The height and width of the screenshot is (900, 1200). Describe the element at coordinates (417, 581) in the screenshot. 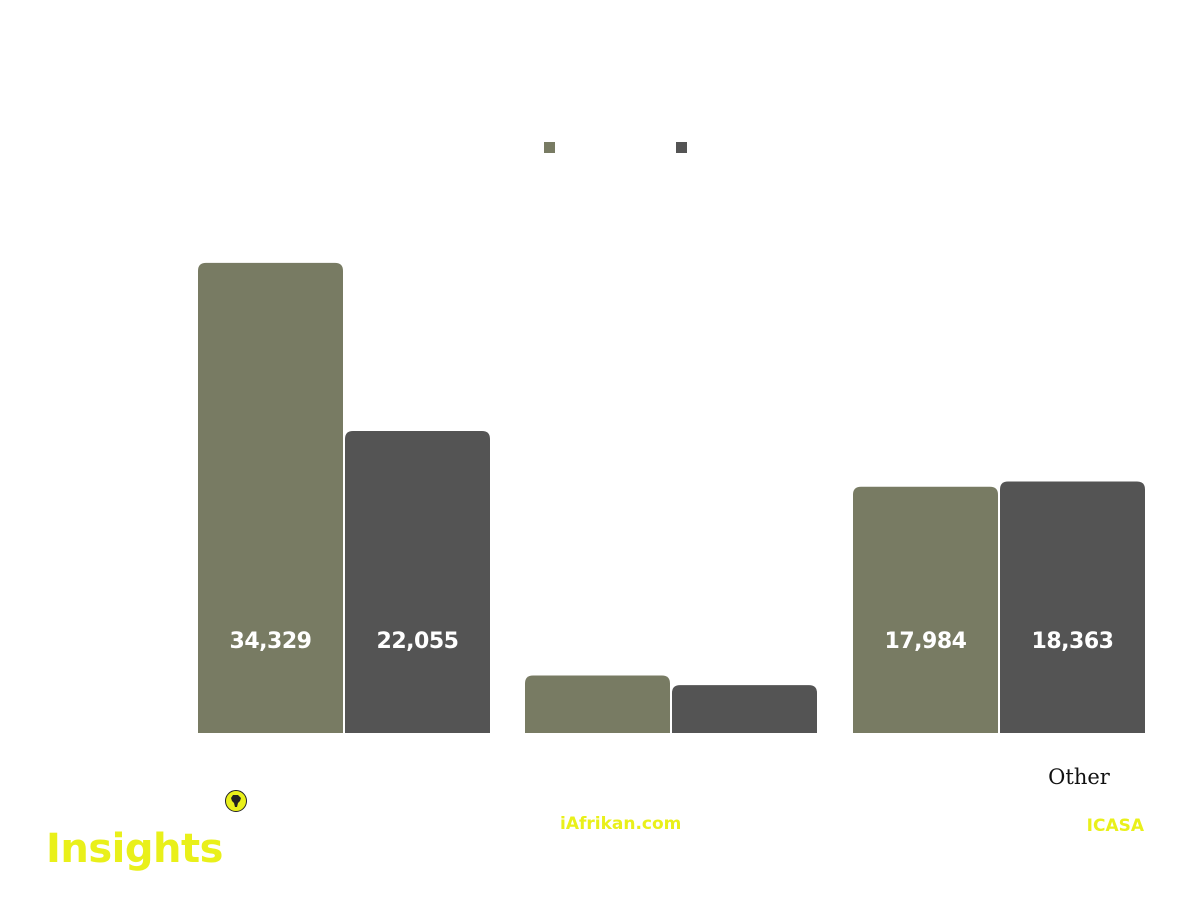

I see `bar-cat1-series2` at that location.